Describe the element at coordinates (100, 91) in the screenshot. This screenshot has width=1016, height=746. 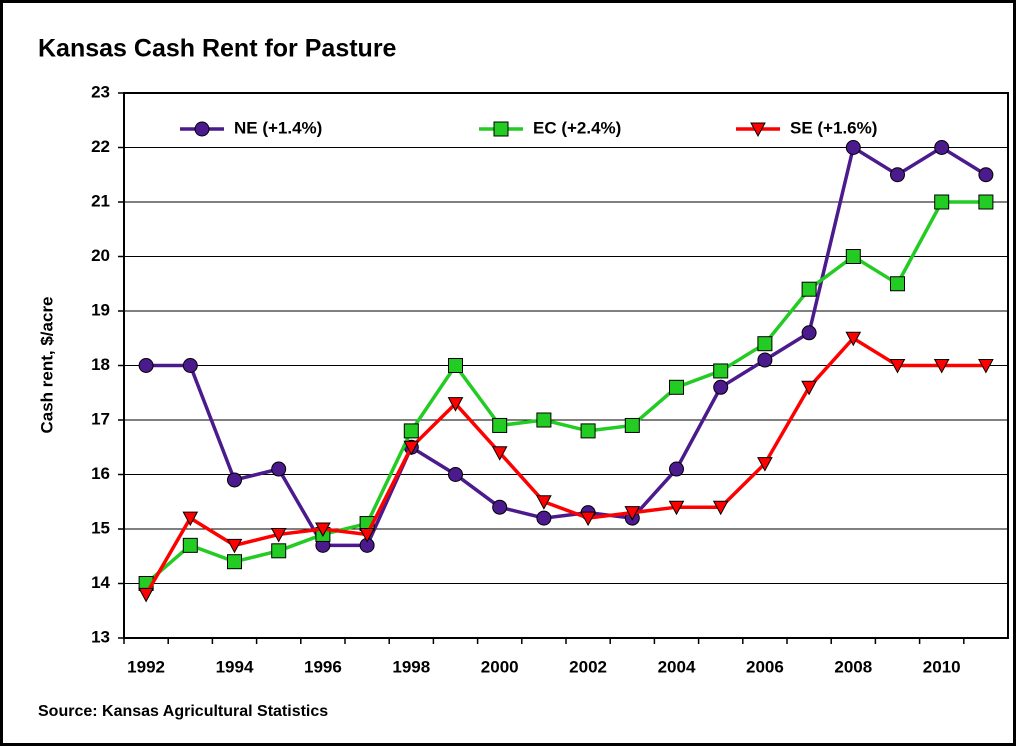
I see `y-tick-label: 23` at that location.